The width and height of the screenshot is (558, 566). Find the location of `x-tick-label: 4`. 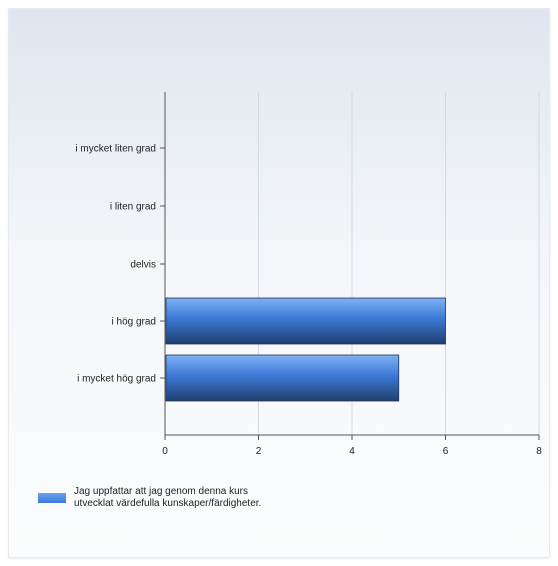

x-tick-label: 4 is located at coordinates (352, 451).